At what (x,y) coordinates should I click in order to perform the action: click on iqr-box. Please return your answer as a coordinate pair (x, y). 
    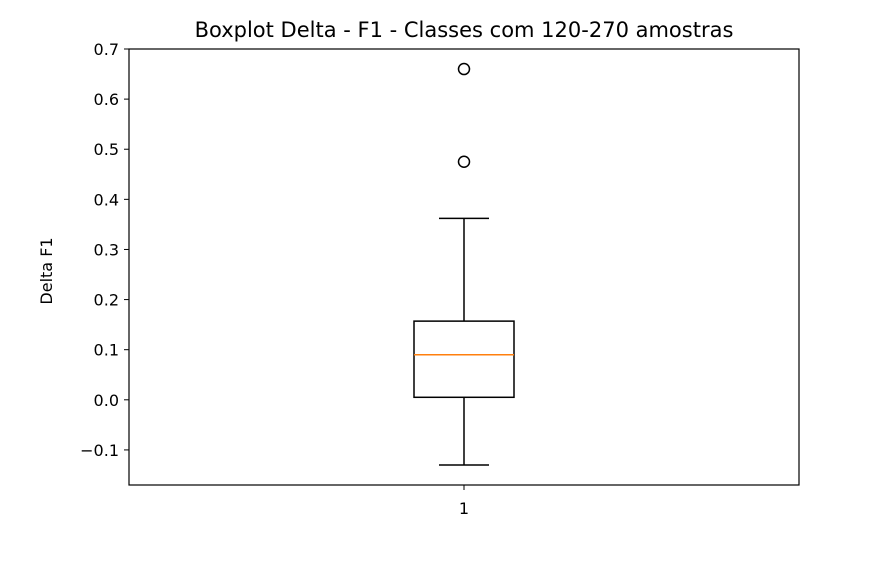
    Looking at the image, I should click on (464, 359).